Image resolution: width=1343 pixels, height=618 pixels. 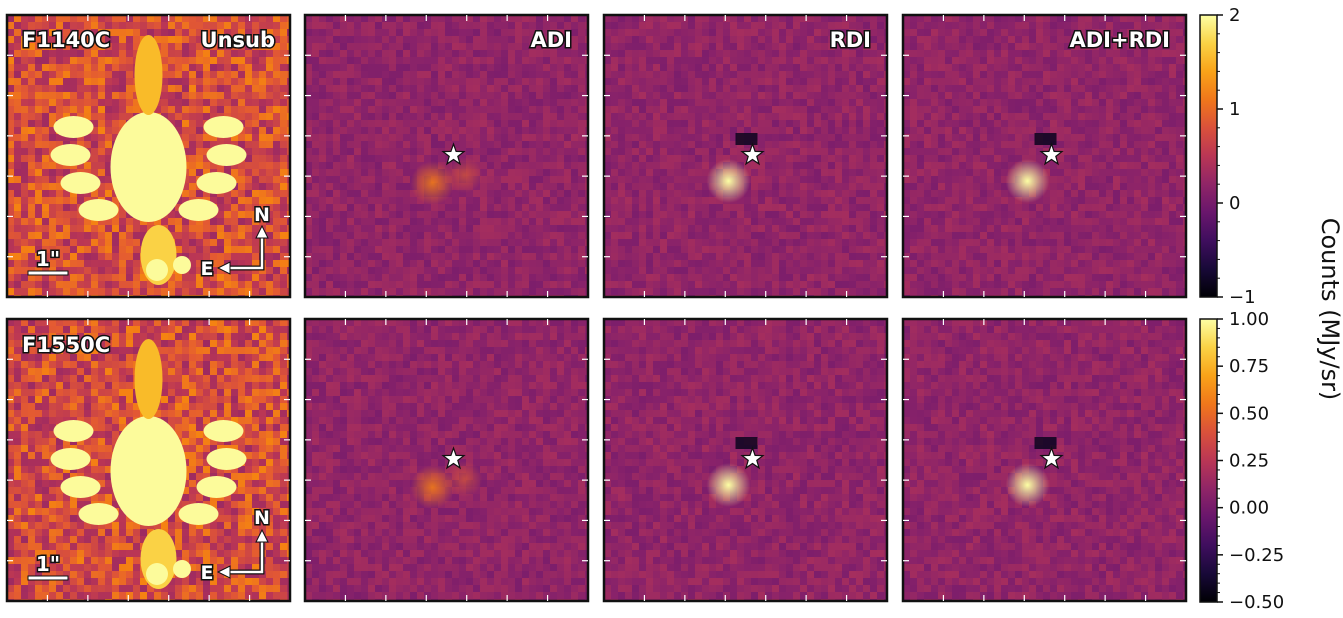 I want to click on scale-bar-label-bottom: 1", so click(x=48, y=564).